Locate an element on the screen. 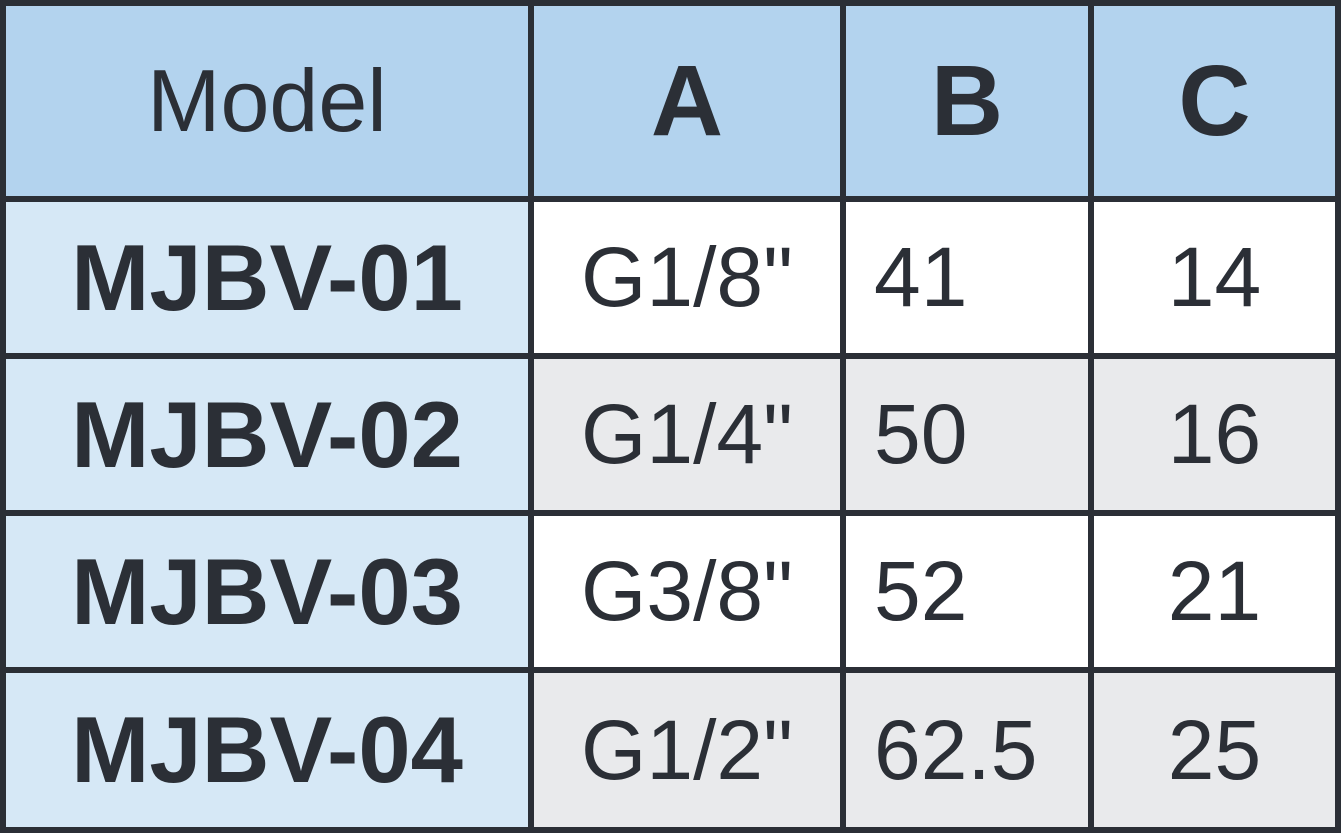  value-cell: 25 is located at coordinates (1214, 750).